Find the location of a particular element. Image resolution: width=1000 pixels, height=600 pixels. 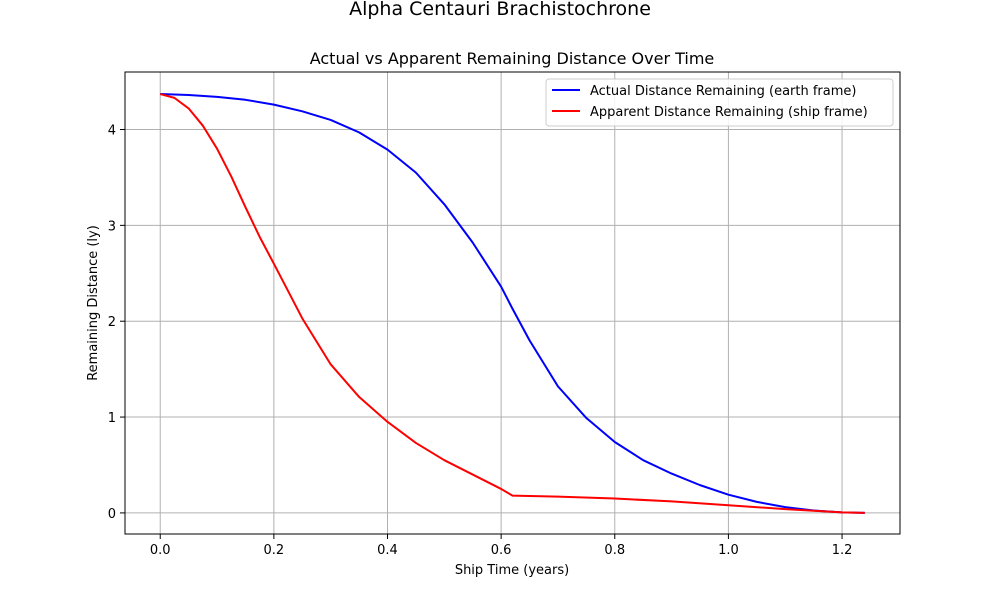

y-tick-label: 3 is located at coordinates (112, 226).